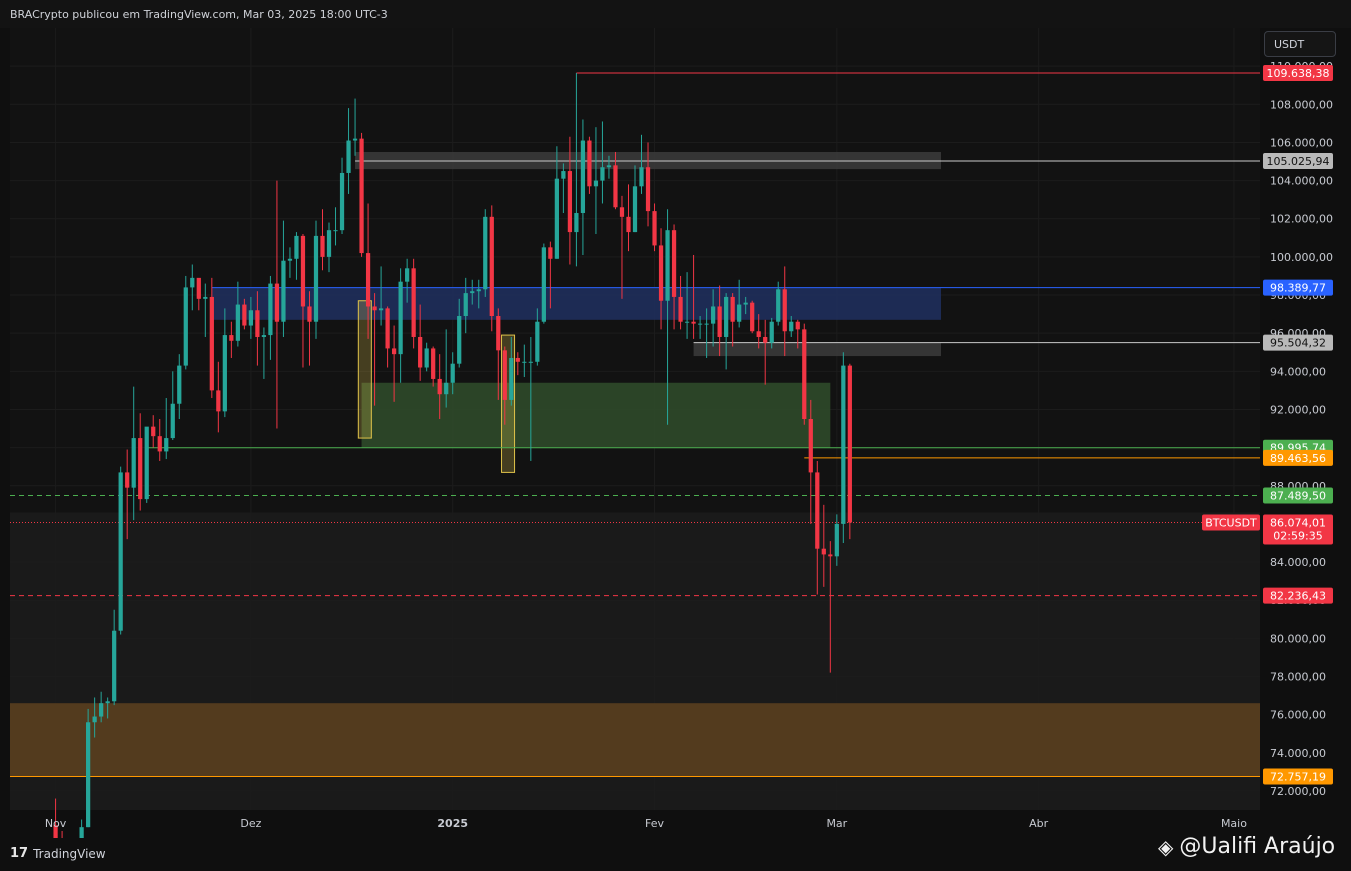 The image size is (1351, 871). What do you see at coordinates (1039, 823) in the screenshot?
I see `x-tick-label: Abr` at bounding box center [1039, 823].